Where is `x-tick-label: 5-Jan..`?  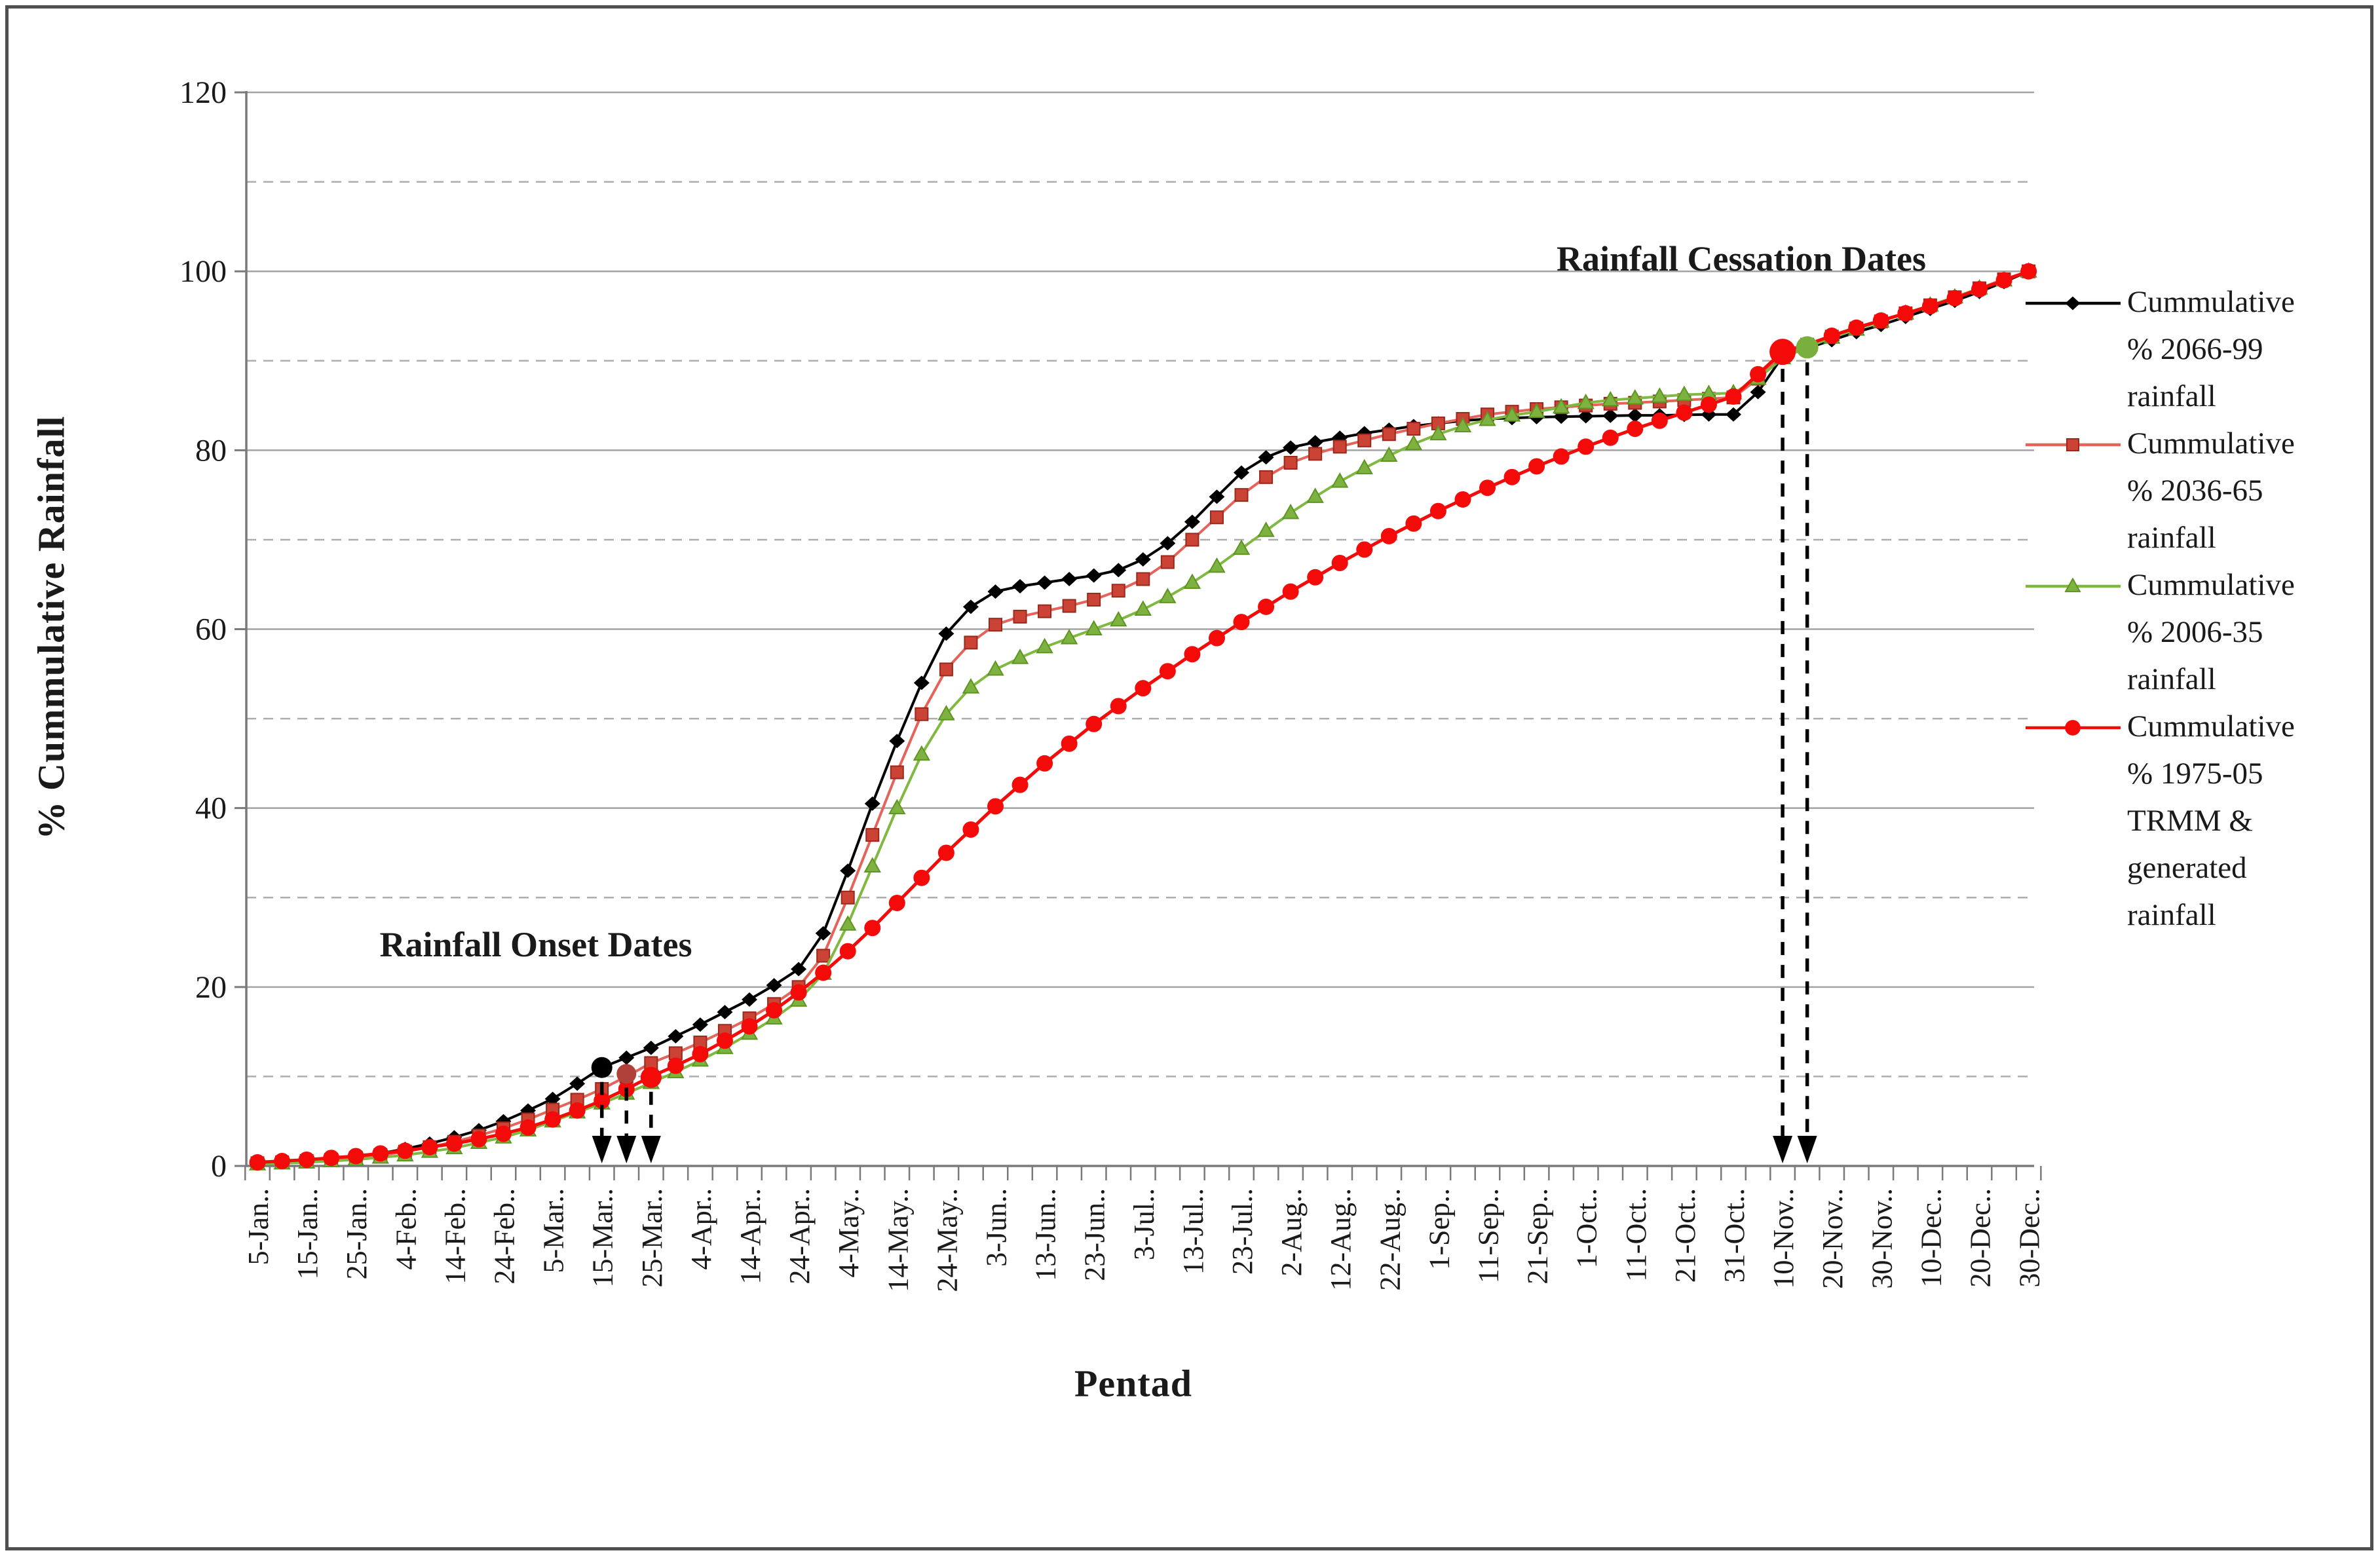 x-tick-label: 5-Jan.. is located at coordinates (258, 1226).